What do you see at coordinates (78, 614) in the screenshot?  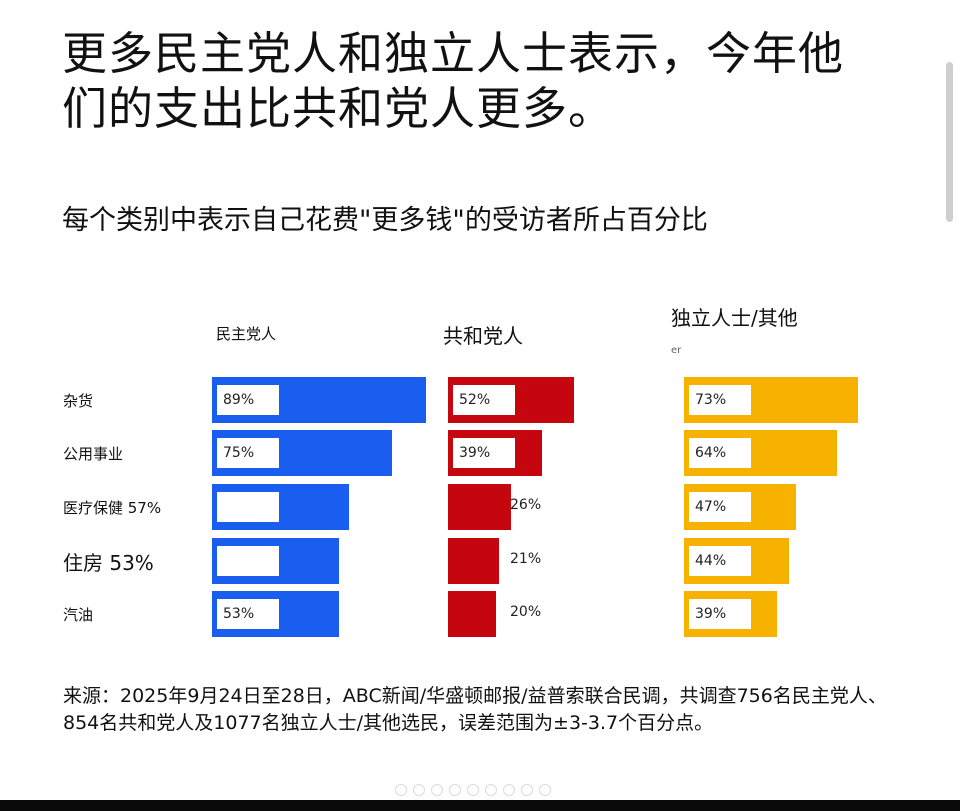 I see `category-label-gasoline: 汽油` at bounding box center [78, 614].